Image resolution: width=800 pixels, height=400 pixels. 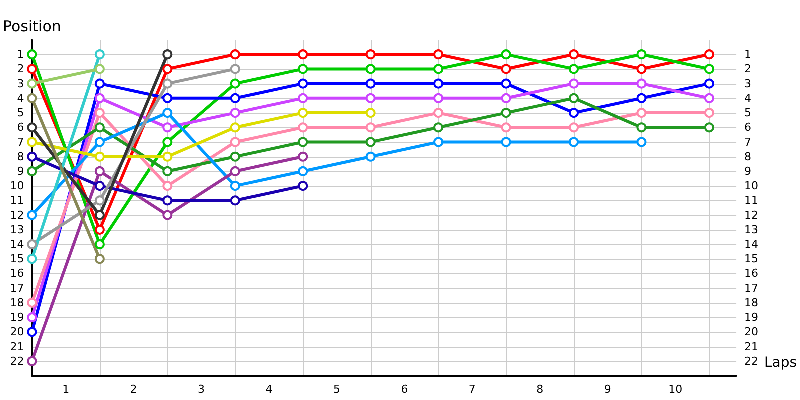 What do you see at coordinates (202, 389) in the screenshot?
I see `x-tick-label: 3` at bounding box center [202, 389].